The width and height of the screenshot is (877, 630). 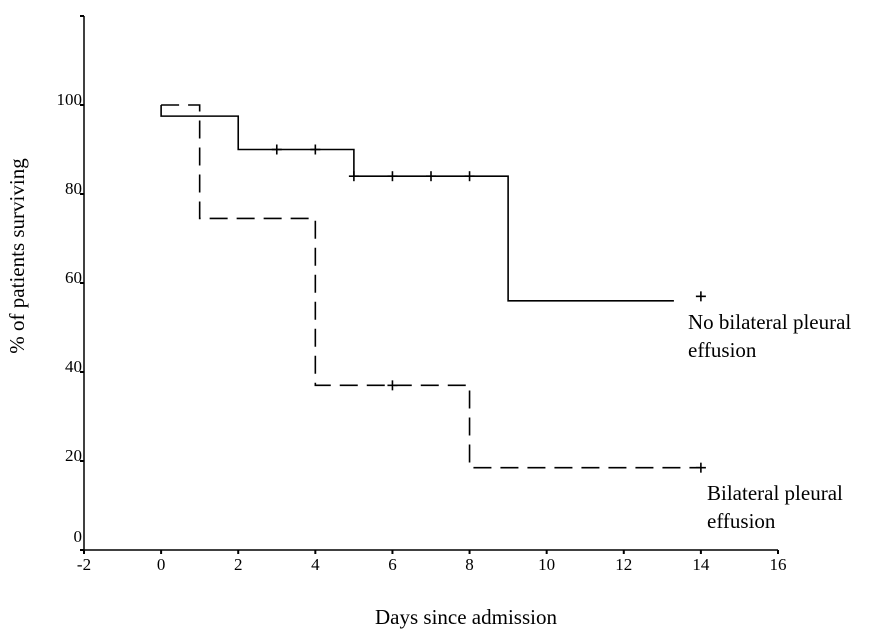 I want to click on series-label-no-bilateral: No bilateral pleural effusion, so click(x=772, y=336).